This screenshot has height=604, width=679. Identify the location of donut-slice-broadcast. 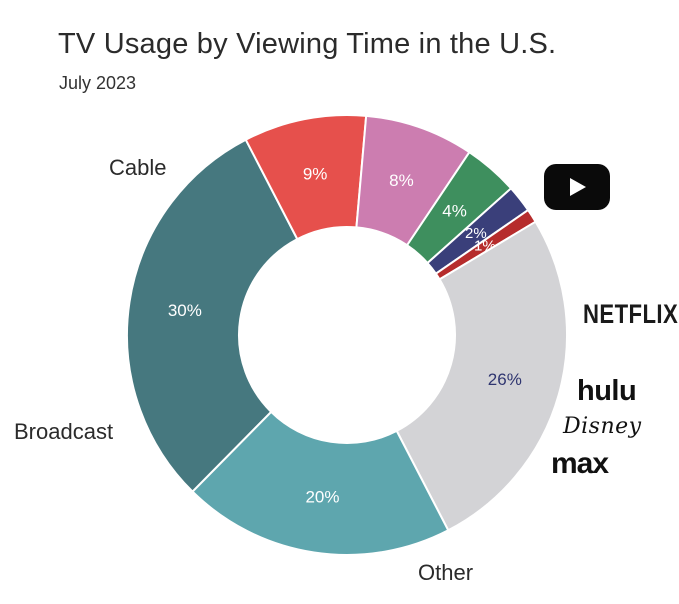
(320, 483).